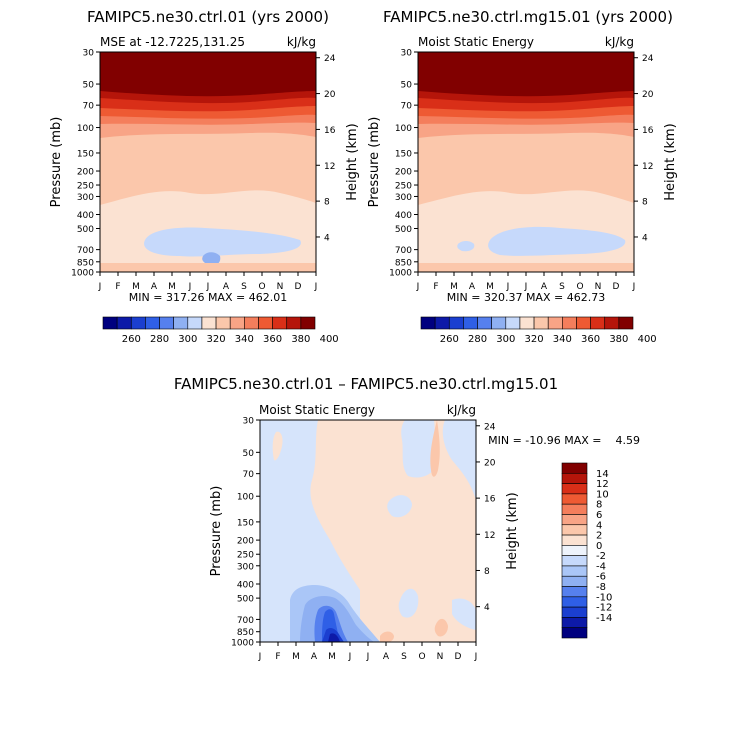 This screenshot has height=748, width=733. What do you see at coordinates (187, 339) in the screenshot?
I see `colorbar-label: 300` at bounding box center [187, 339].